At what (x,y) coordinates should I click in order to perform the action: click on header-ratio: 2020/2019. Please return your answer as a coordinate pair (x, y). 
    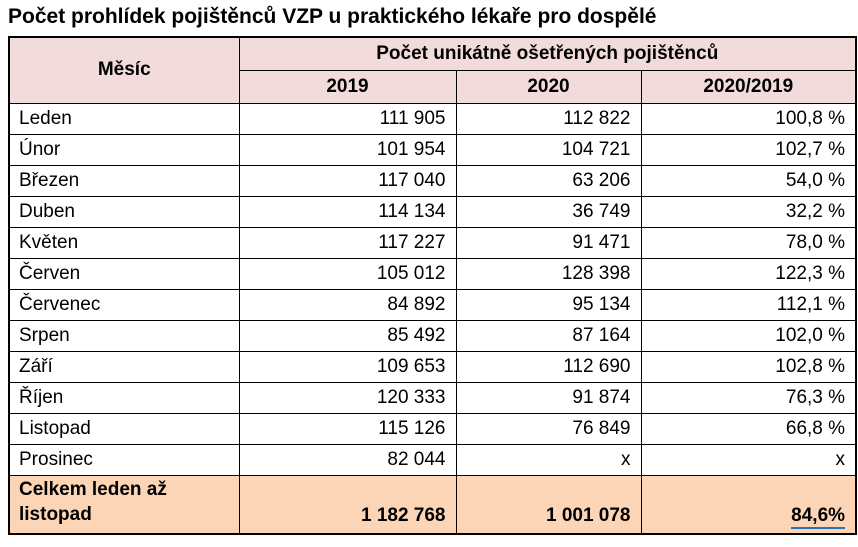
    Looking at the image, I should click on (748, 86).